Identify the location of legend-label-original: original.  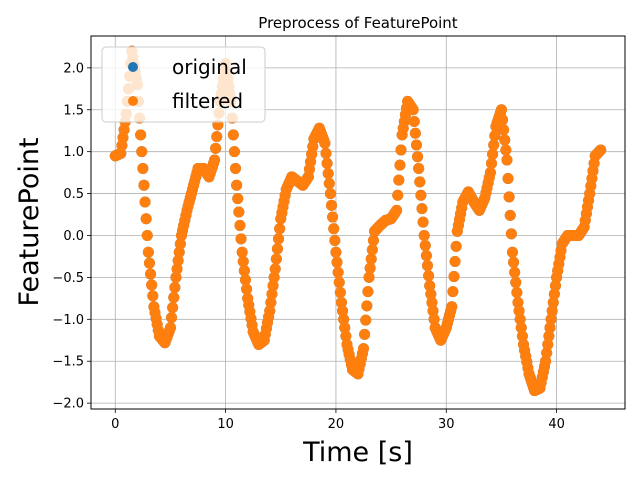
(209, 67).